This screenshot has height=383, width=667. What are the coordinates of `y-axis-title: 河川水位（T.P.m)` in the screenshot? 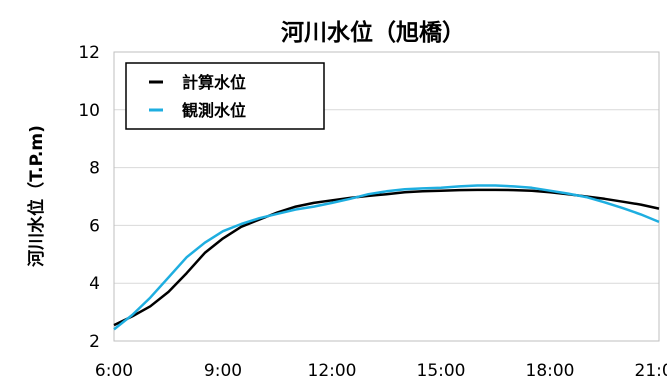 It's located at (36, 196).